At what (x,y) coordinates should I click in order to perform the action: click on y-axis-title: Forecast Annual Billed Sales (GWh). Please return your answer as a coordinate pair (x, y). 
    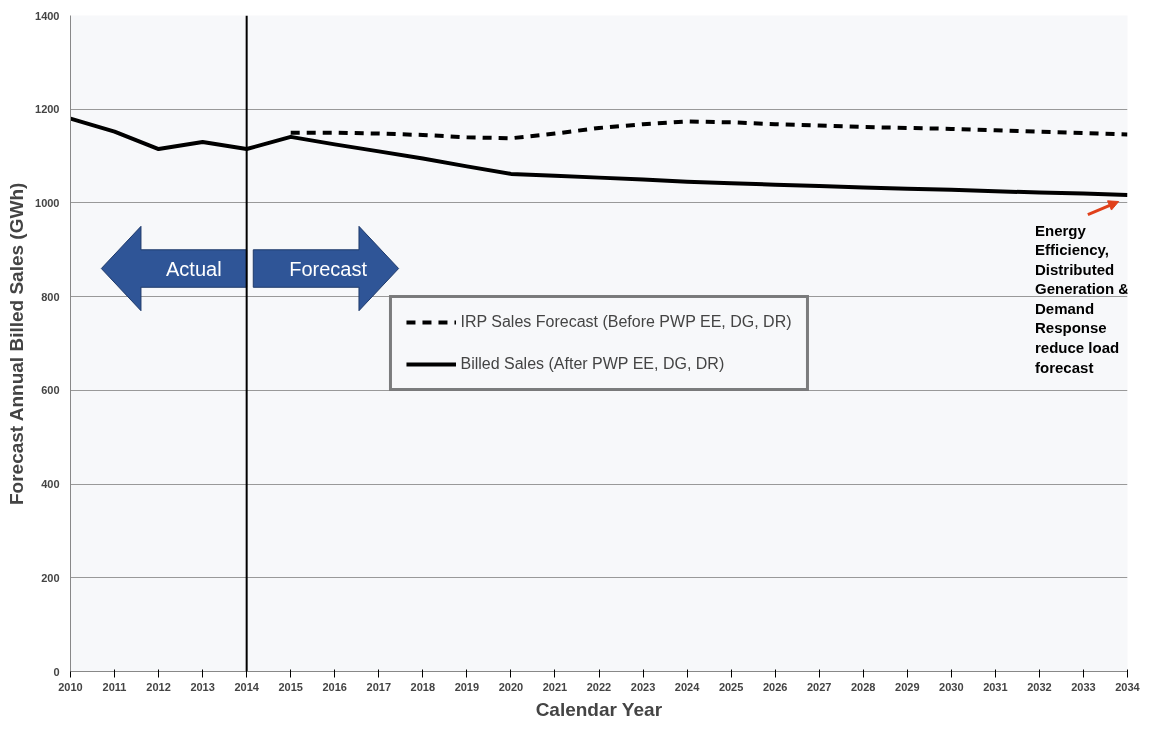
    Looking at the image, I should click on (17, 344).